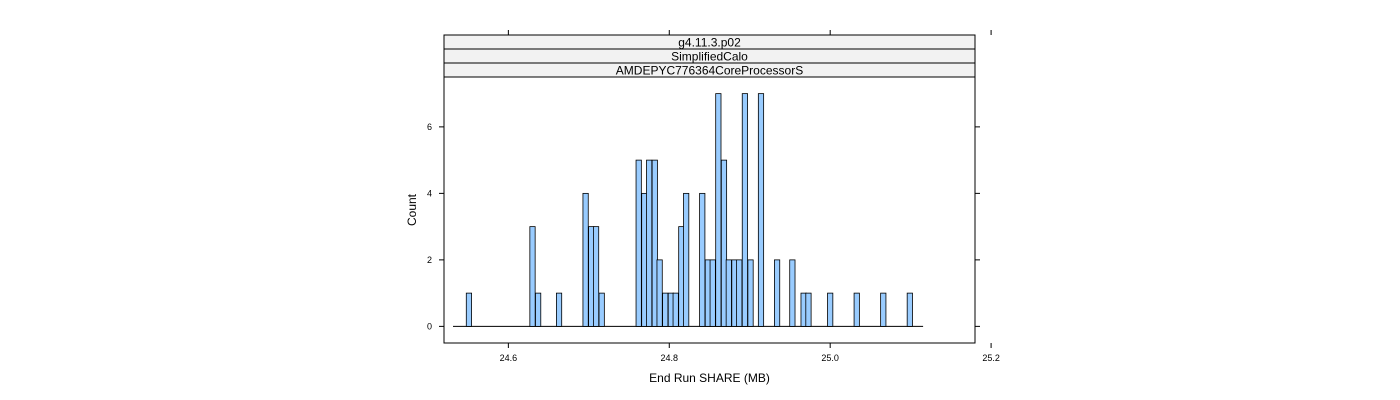 The height and width of the screenshot is (400, 1400). What do you see at coordinates (709, 71) in the screenshot?
I see `strip-label-processor: AMDEPYC776364CoreProcessorS` at bounding box center [709, 71].